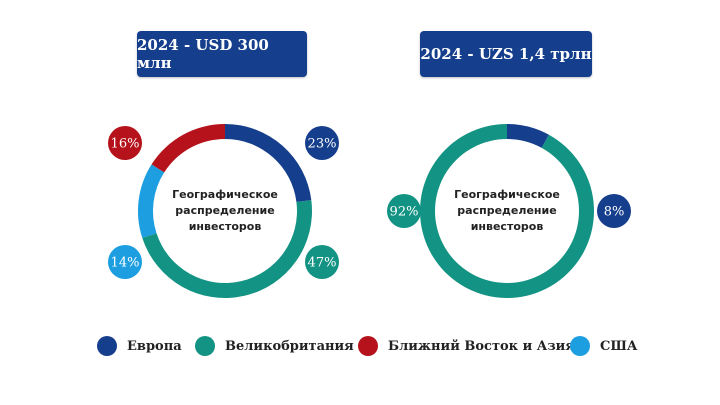 This screenshot has width=720, height=405. I want to click on legend-dot-uk, so click(205, 346).